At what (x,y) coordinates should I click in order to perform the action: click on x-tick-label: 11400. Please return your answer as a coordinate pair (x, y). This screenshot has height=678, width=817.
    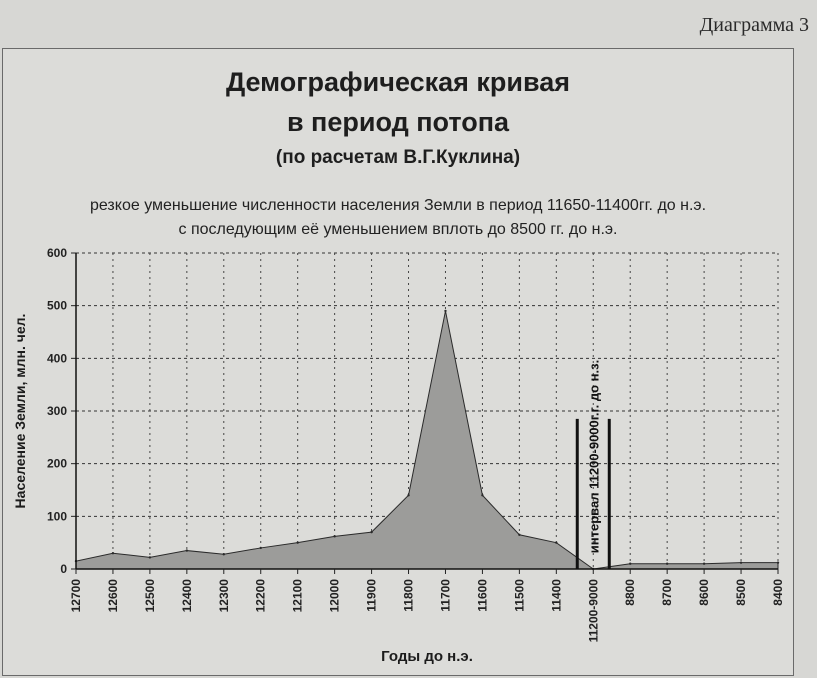
    Looking at the image, I should click on (556, 595).